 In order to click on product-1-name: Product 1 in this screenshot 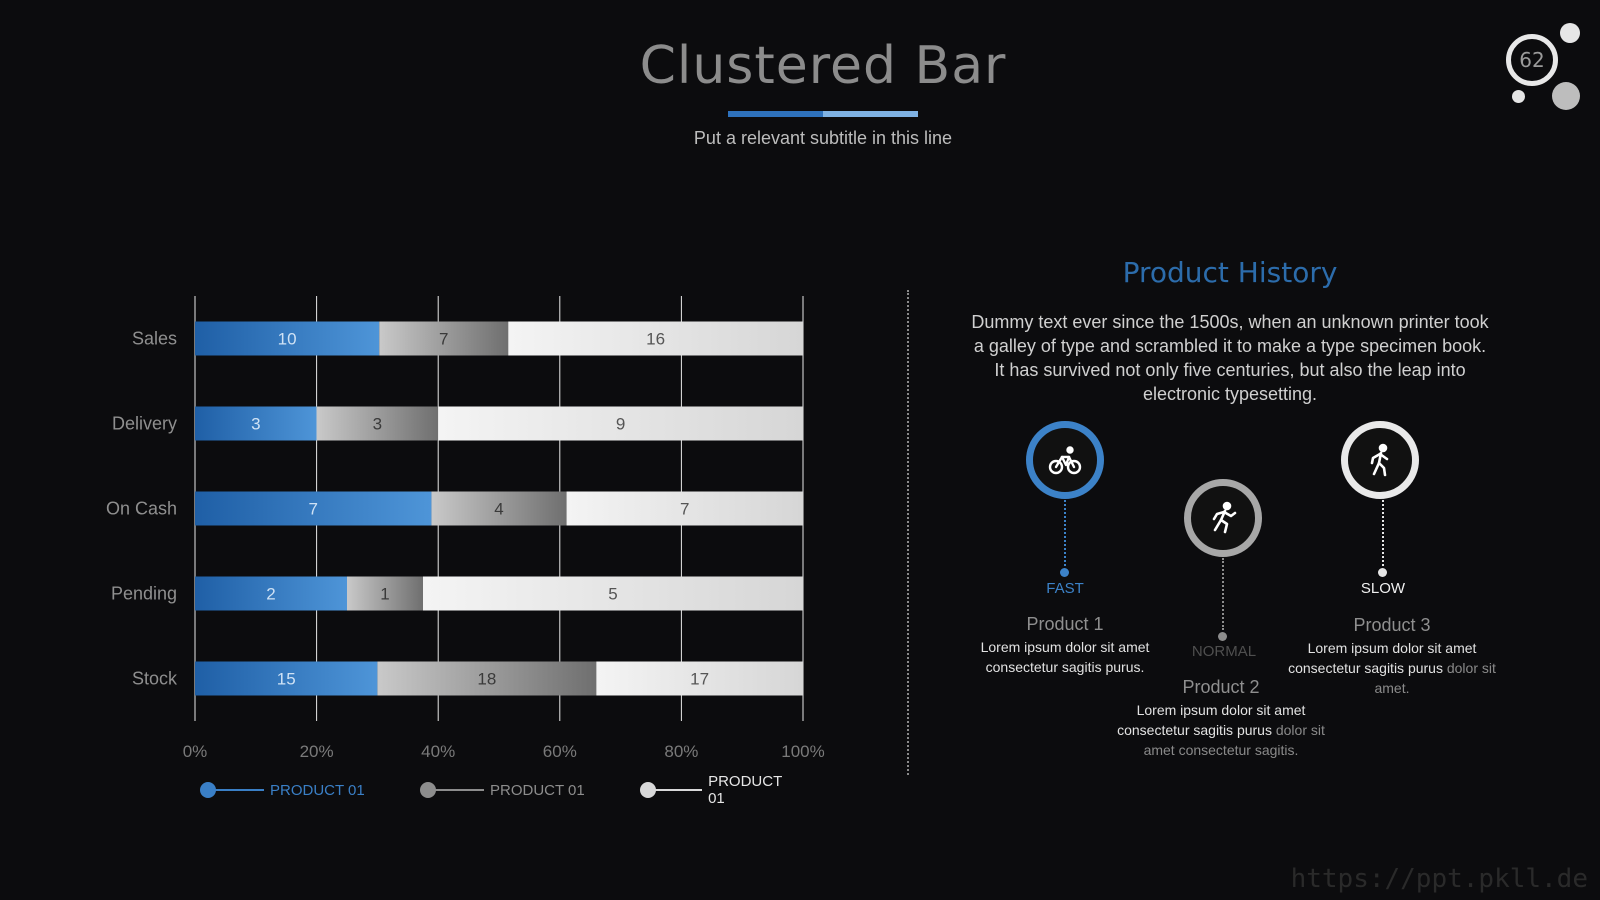, I will do `click(1065, 624)`.